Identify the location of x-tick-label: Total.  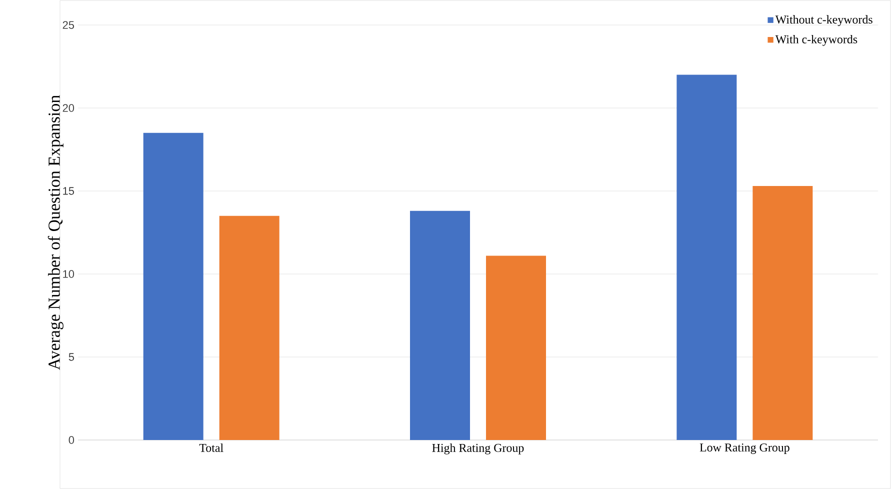
(211, 448).